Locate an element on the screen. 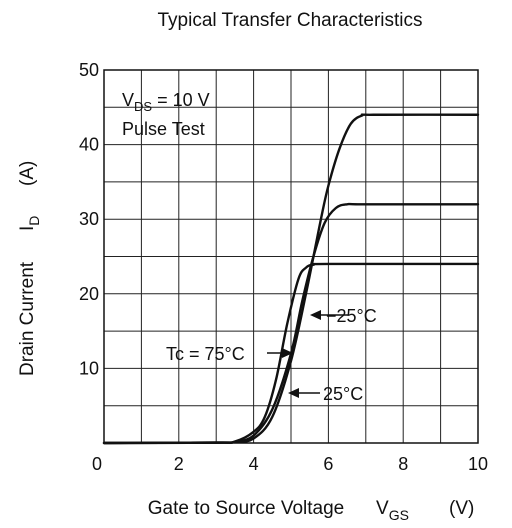  pulse-test-label: Pulse Test is located at coordinates (163, 129).